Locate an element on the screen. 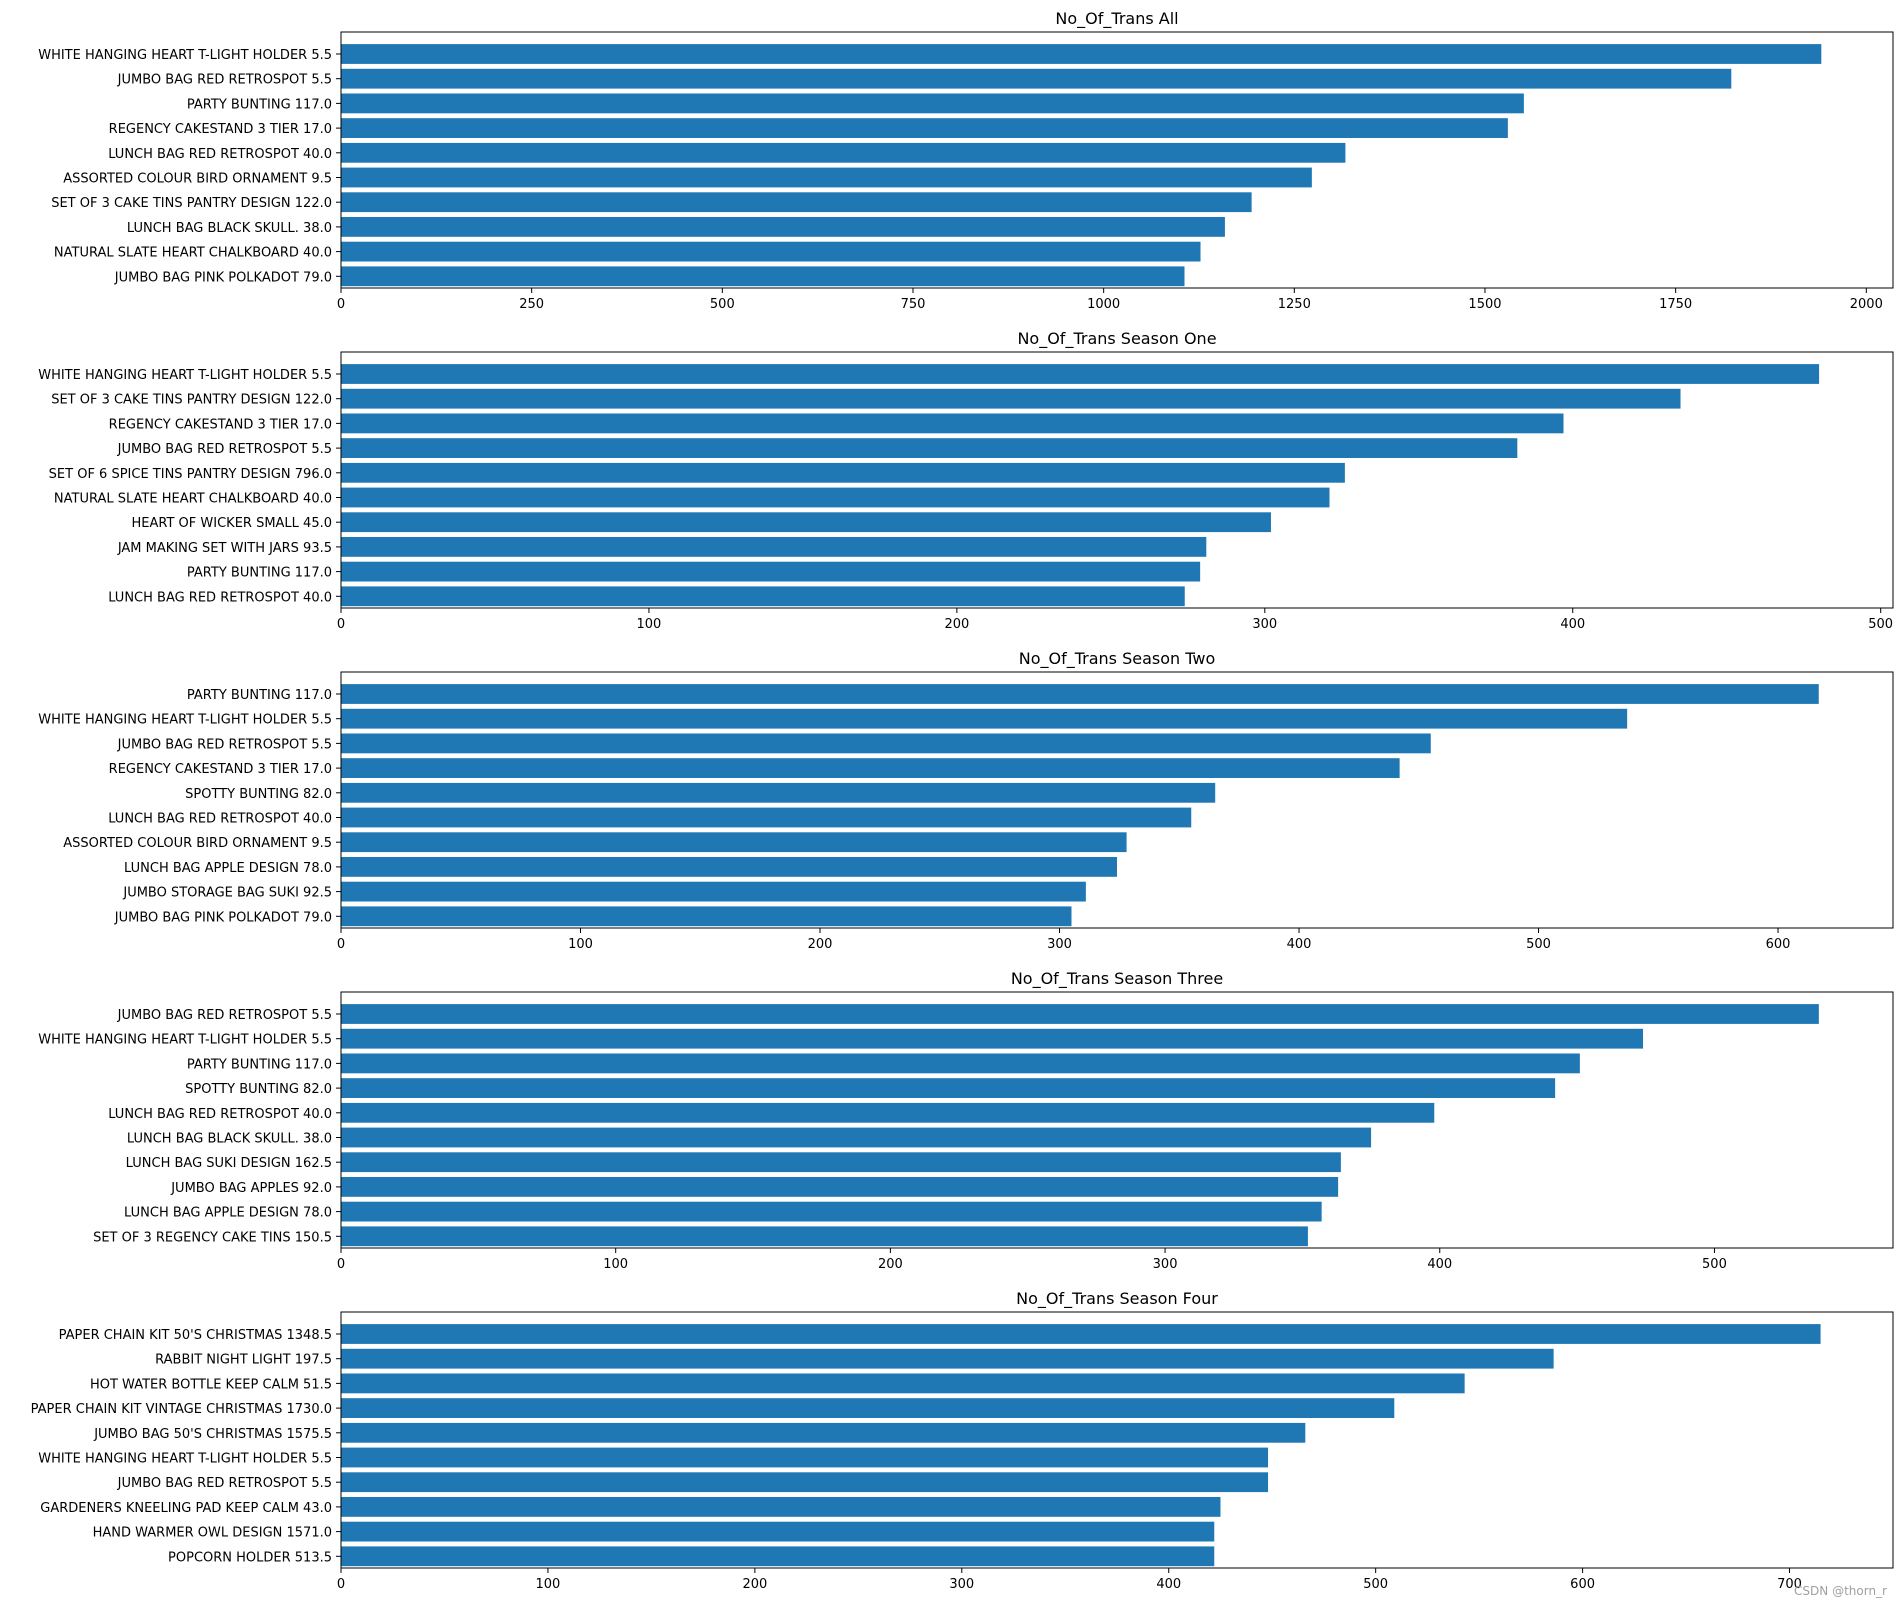 This screenshot has height=1606, width=1901. y-tick-label: ASSORTED COLOUR BIRD ORNAMENT 9.5 is located at coordinates (197, 843).